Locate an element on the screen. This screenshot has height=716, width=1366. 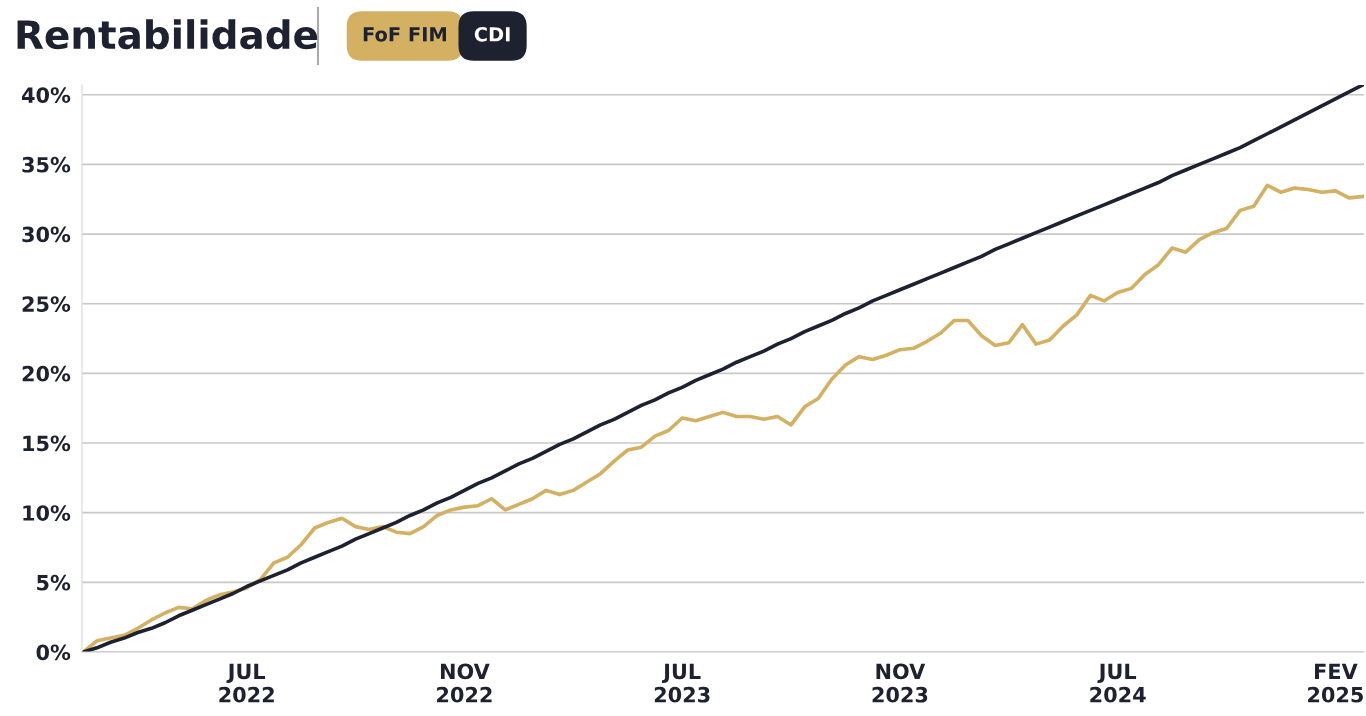
x-tick-label: JUL 2023 is located at coordinates (682, 683).